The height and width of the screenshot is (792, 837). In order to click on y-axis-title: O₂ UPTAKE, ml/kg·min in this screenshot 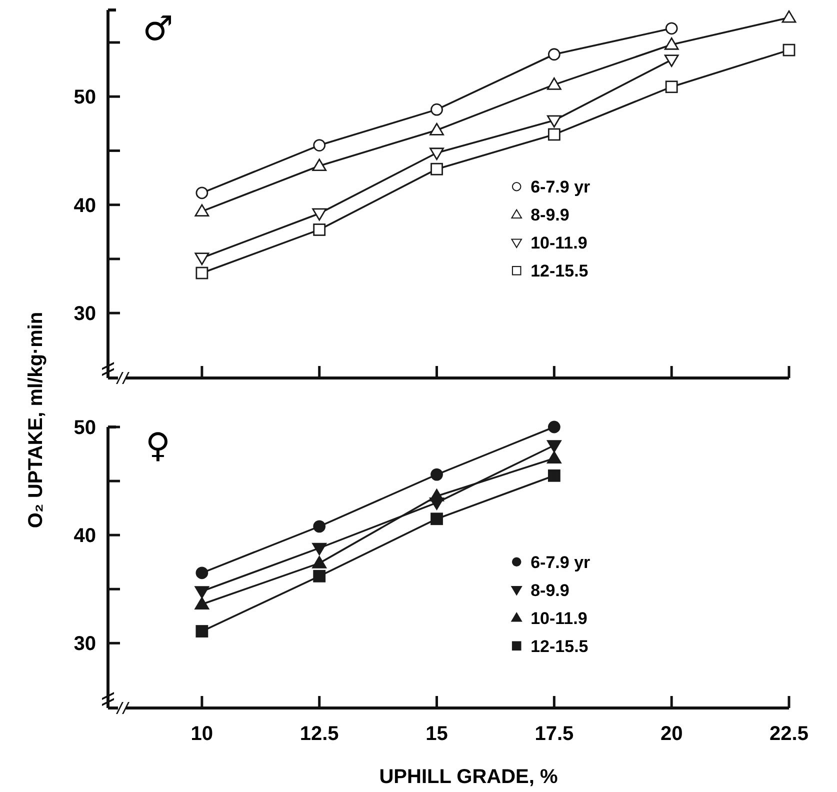, I will do `click(36, 420)`.